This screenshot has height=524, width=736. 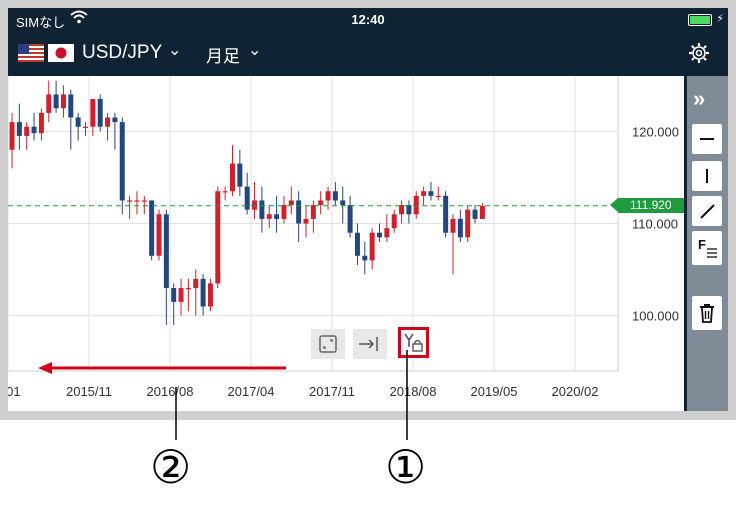 I want to click on status-bar: SIMなし 12:40 ⚡, so click(x=368, y=20).